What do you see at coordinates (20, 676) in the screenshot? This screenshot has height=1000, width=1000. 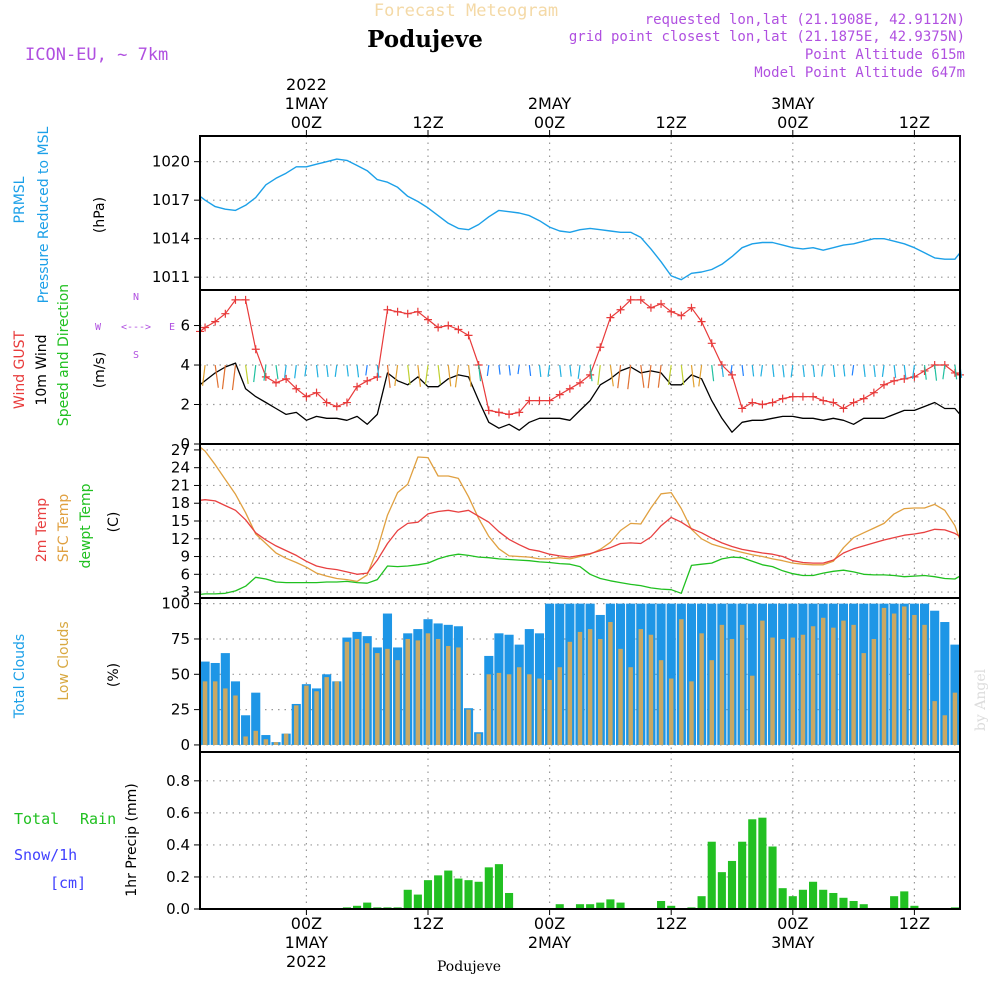 I see `total-clouds-label: Total Clouds` at bounding box center [20, 676].